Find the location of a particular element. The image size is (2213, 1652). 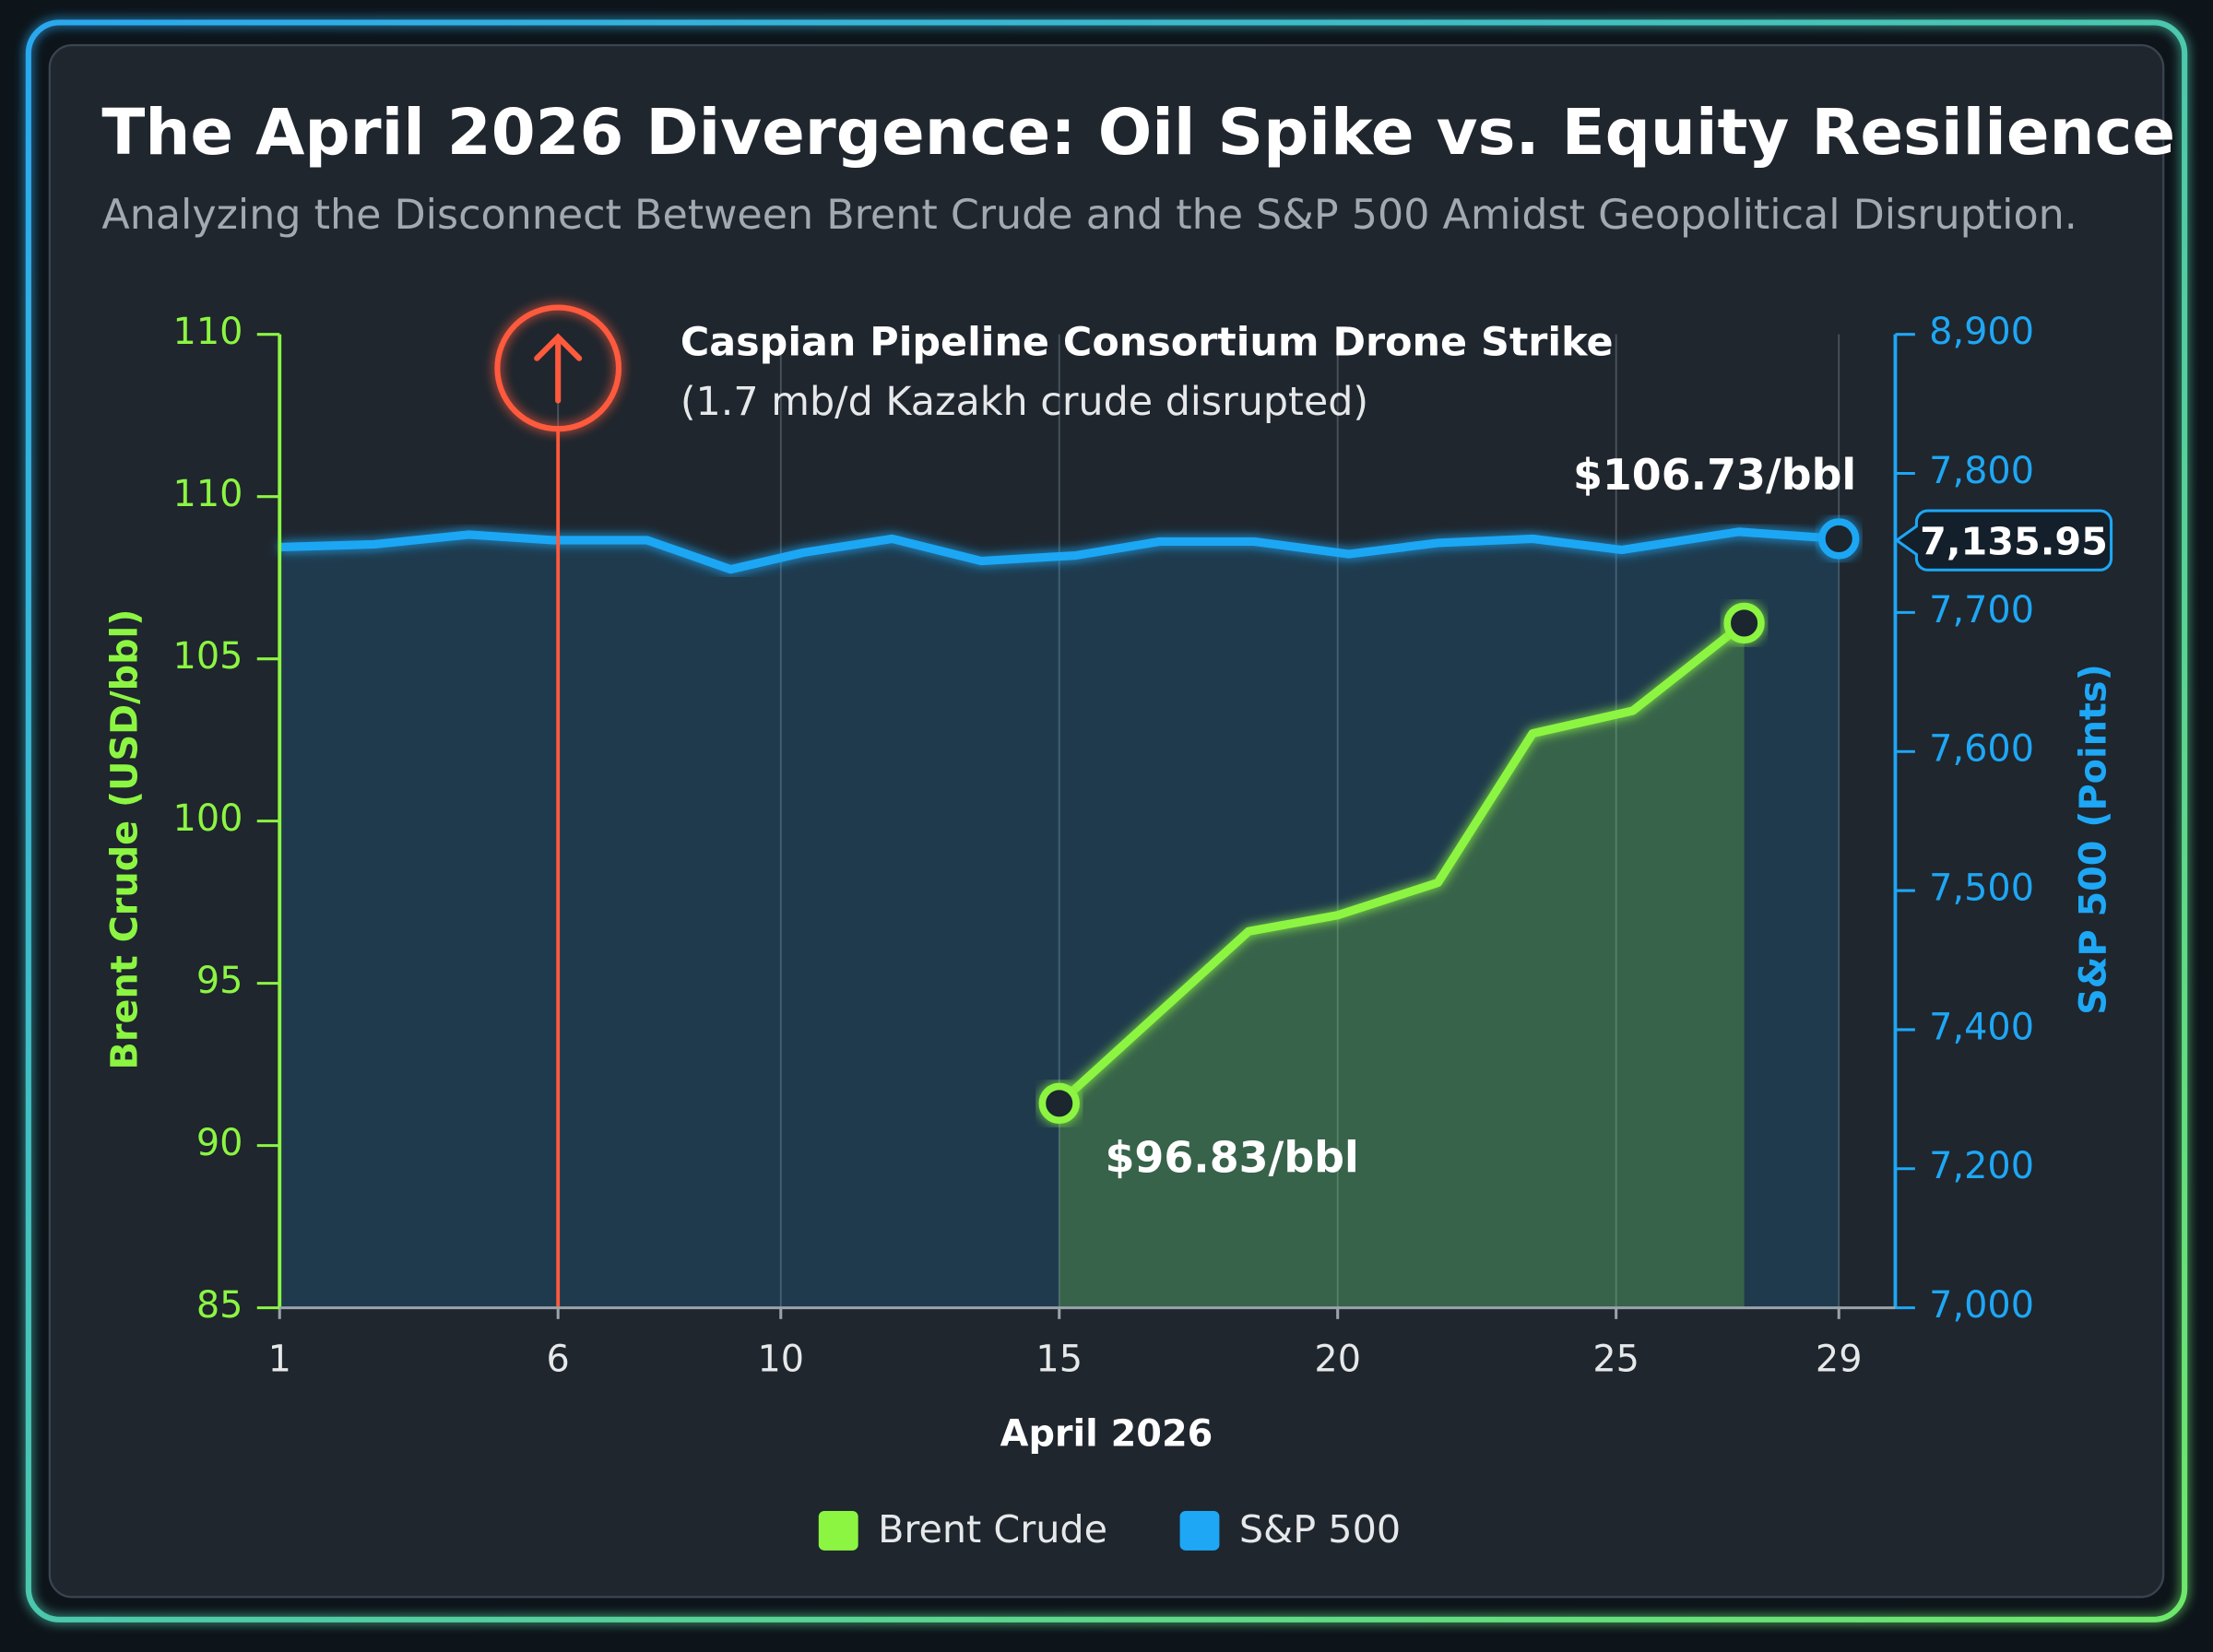

x-axis-title: April 2026 is located at coordinates (1106, 1434).